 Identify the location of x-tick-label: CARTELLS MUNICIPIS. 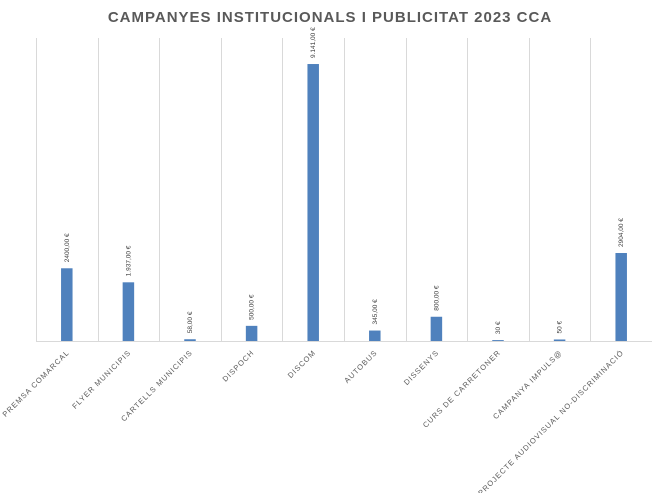
(156, 385).